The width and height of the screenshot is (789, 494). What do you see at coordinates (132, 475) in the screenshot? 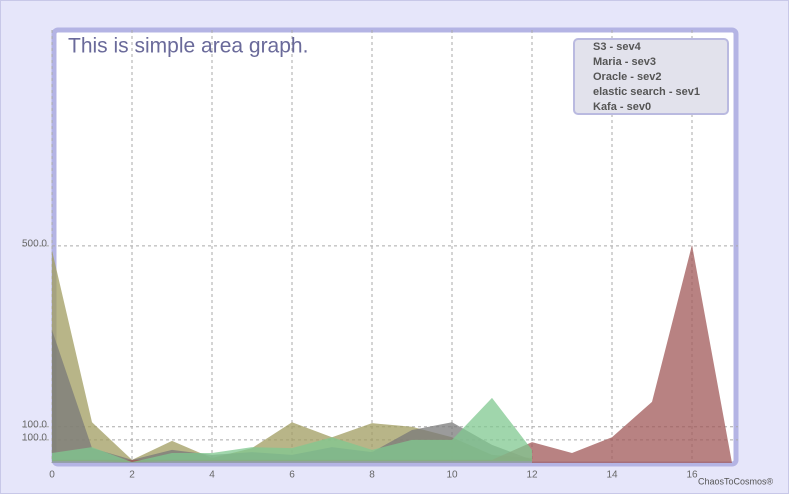
I see `x-tick-label: 2` at bounding box center [132, 475].